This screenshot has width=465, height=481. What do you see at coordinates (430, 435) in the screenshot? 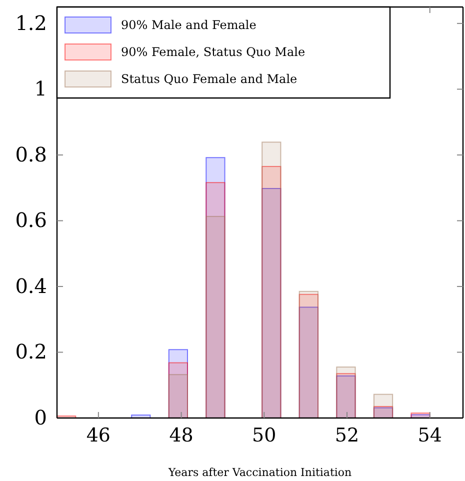
I see `x-tick-label: 54` at bounding box center [430, 435].